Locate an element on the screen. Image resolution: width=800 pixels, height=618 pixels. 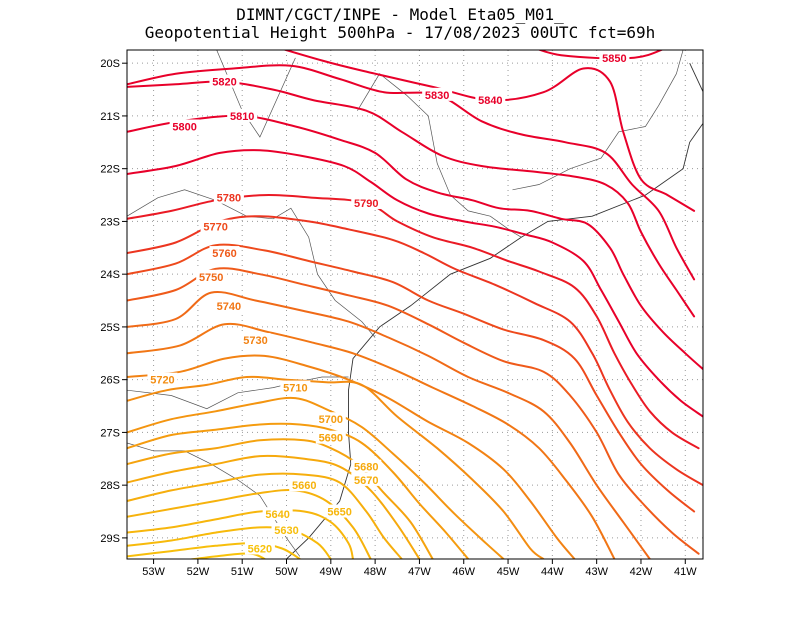
contour-label-5840: 5840 is located at coordinates (490, 101).